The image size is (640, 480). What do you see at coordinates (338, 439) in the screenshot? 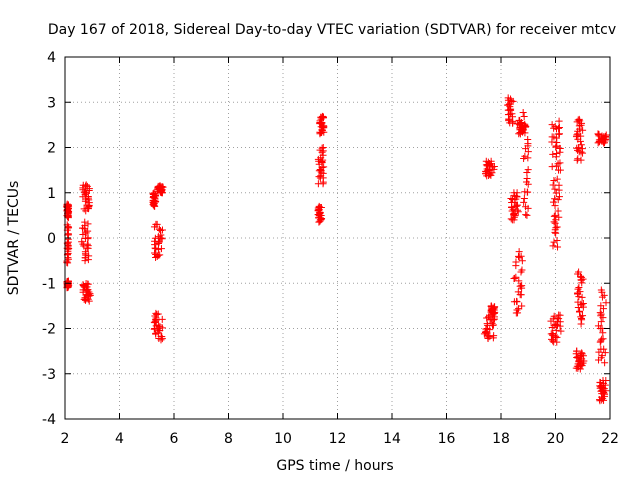
I see `x-tick-label-12: 12` at bounding box center [338, 439].